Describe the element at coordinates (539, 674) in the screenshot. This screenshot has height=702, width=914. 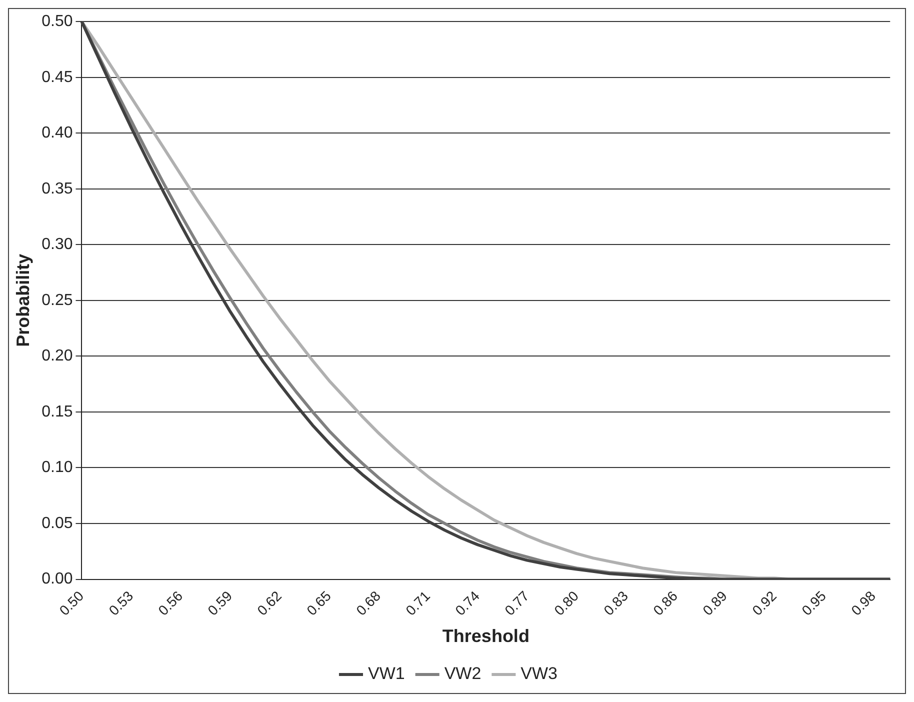
I see `legend-label: VW3` at that location.